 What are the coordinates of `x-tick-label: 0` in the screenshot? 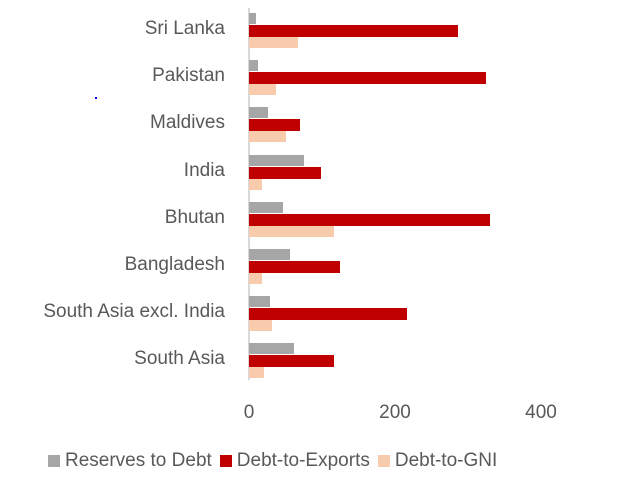 It's located at (249, 412).